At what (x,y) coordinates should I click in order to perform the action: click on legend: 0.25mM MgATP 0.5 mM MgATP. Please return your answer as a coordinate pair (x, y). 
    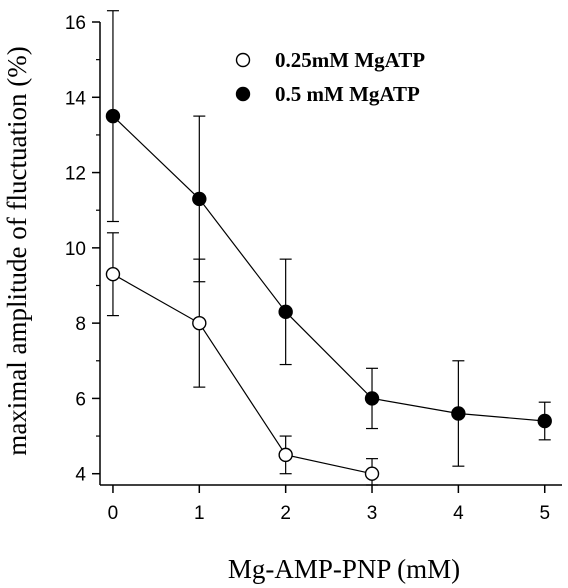
    Looking at the image, I should click on (330, 77).